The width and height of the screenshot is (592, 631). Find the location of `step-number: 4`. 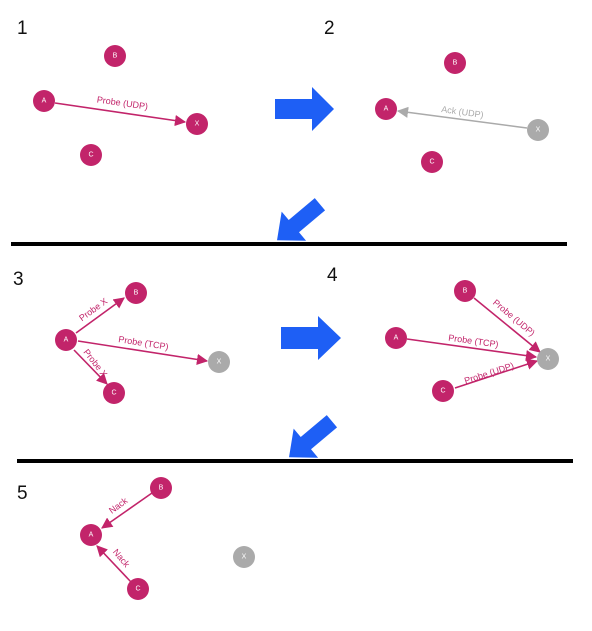

step-number: 4 is located at coordinates (332, 275).